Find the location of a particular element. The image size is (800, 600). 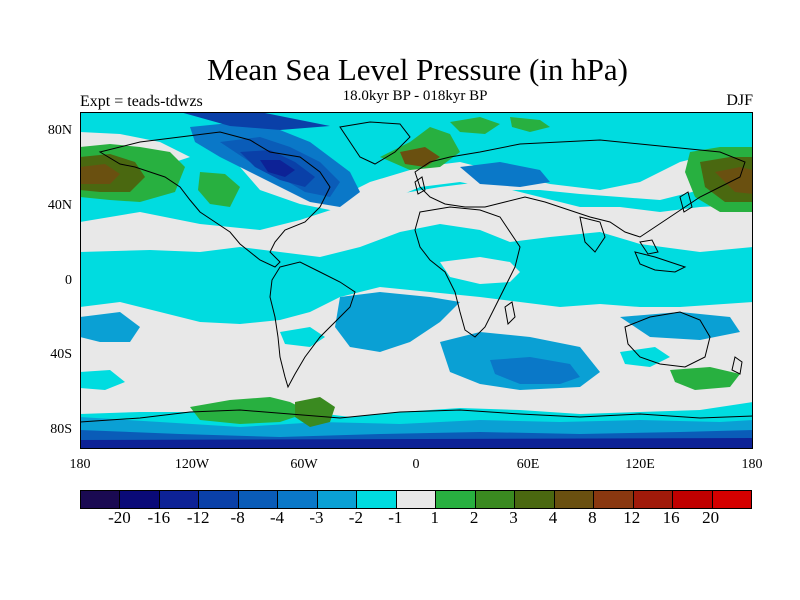

colorbar-label: 12 is located at coordinates (632, 517).